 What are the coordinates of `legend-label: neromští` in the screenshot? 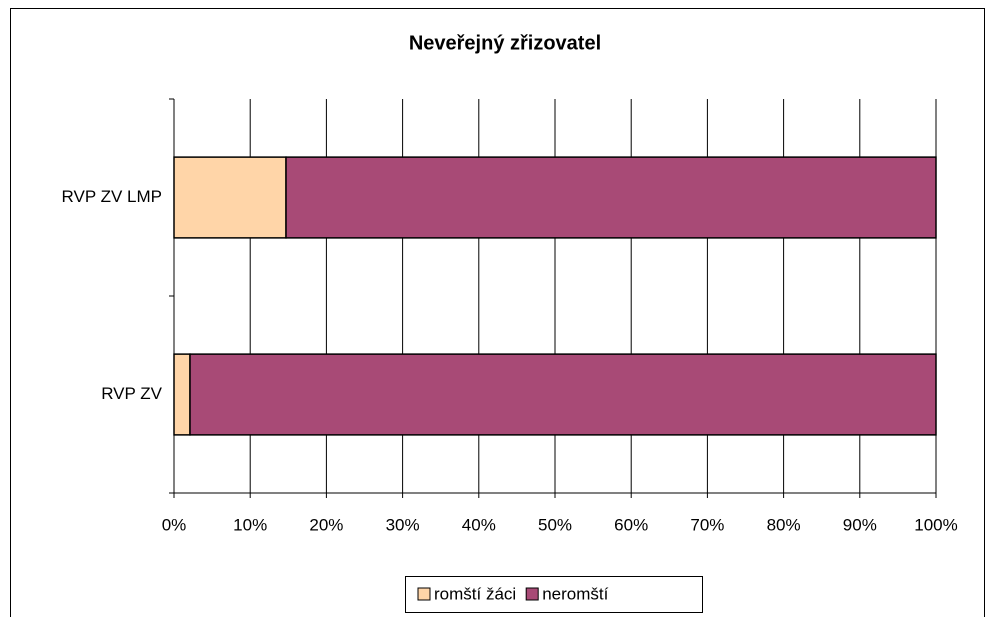 It's located at (575, 593).